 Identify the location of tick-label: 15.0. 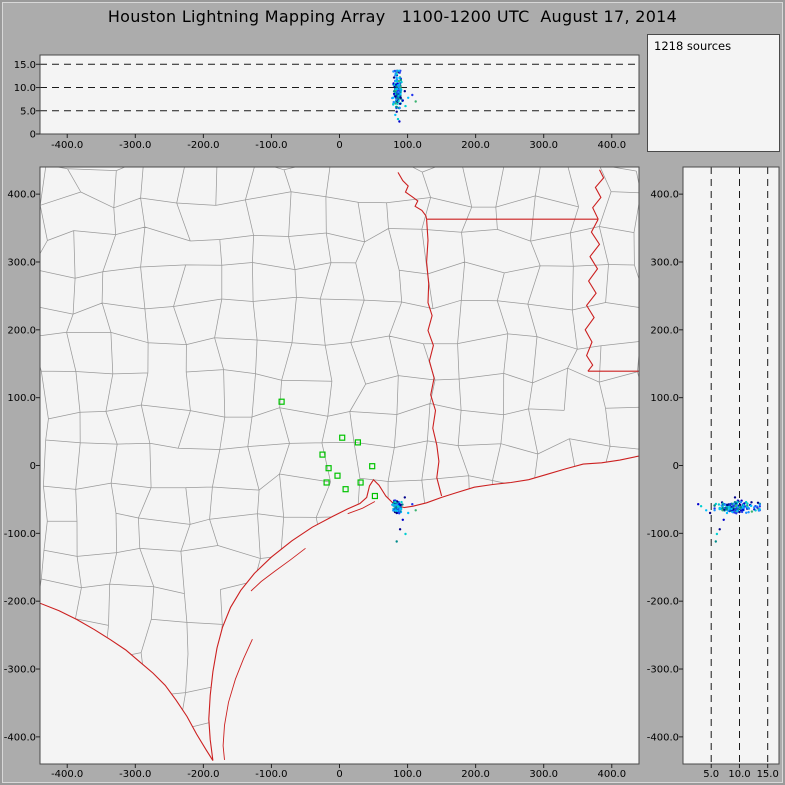
(768, 774).